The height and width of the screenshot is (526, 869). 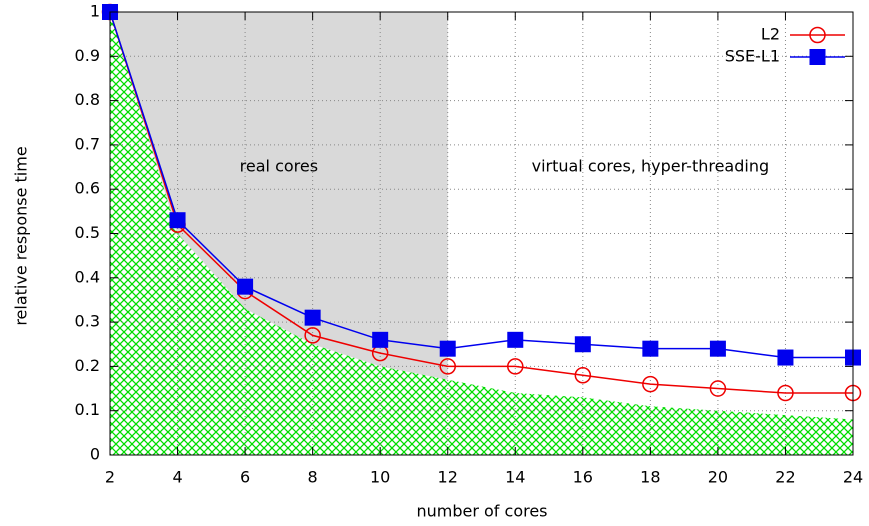 What do you see at coordinates (95, 11) in the screenshot?
I see `y-tick-label: 1` at bounding box center [95, 11].